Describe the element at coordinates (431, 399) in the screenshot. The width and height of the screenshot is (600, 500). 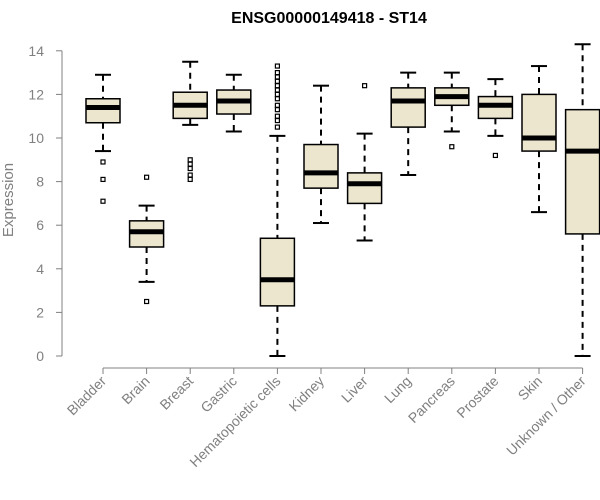
I see `x-tick-label: Pancreas` at that location.